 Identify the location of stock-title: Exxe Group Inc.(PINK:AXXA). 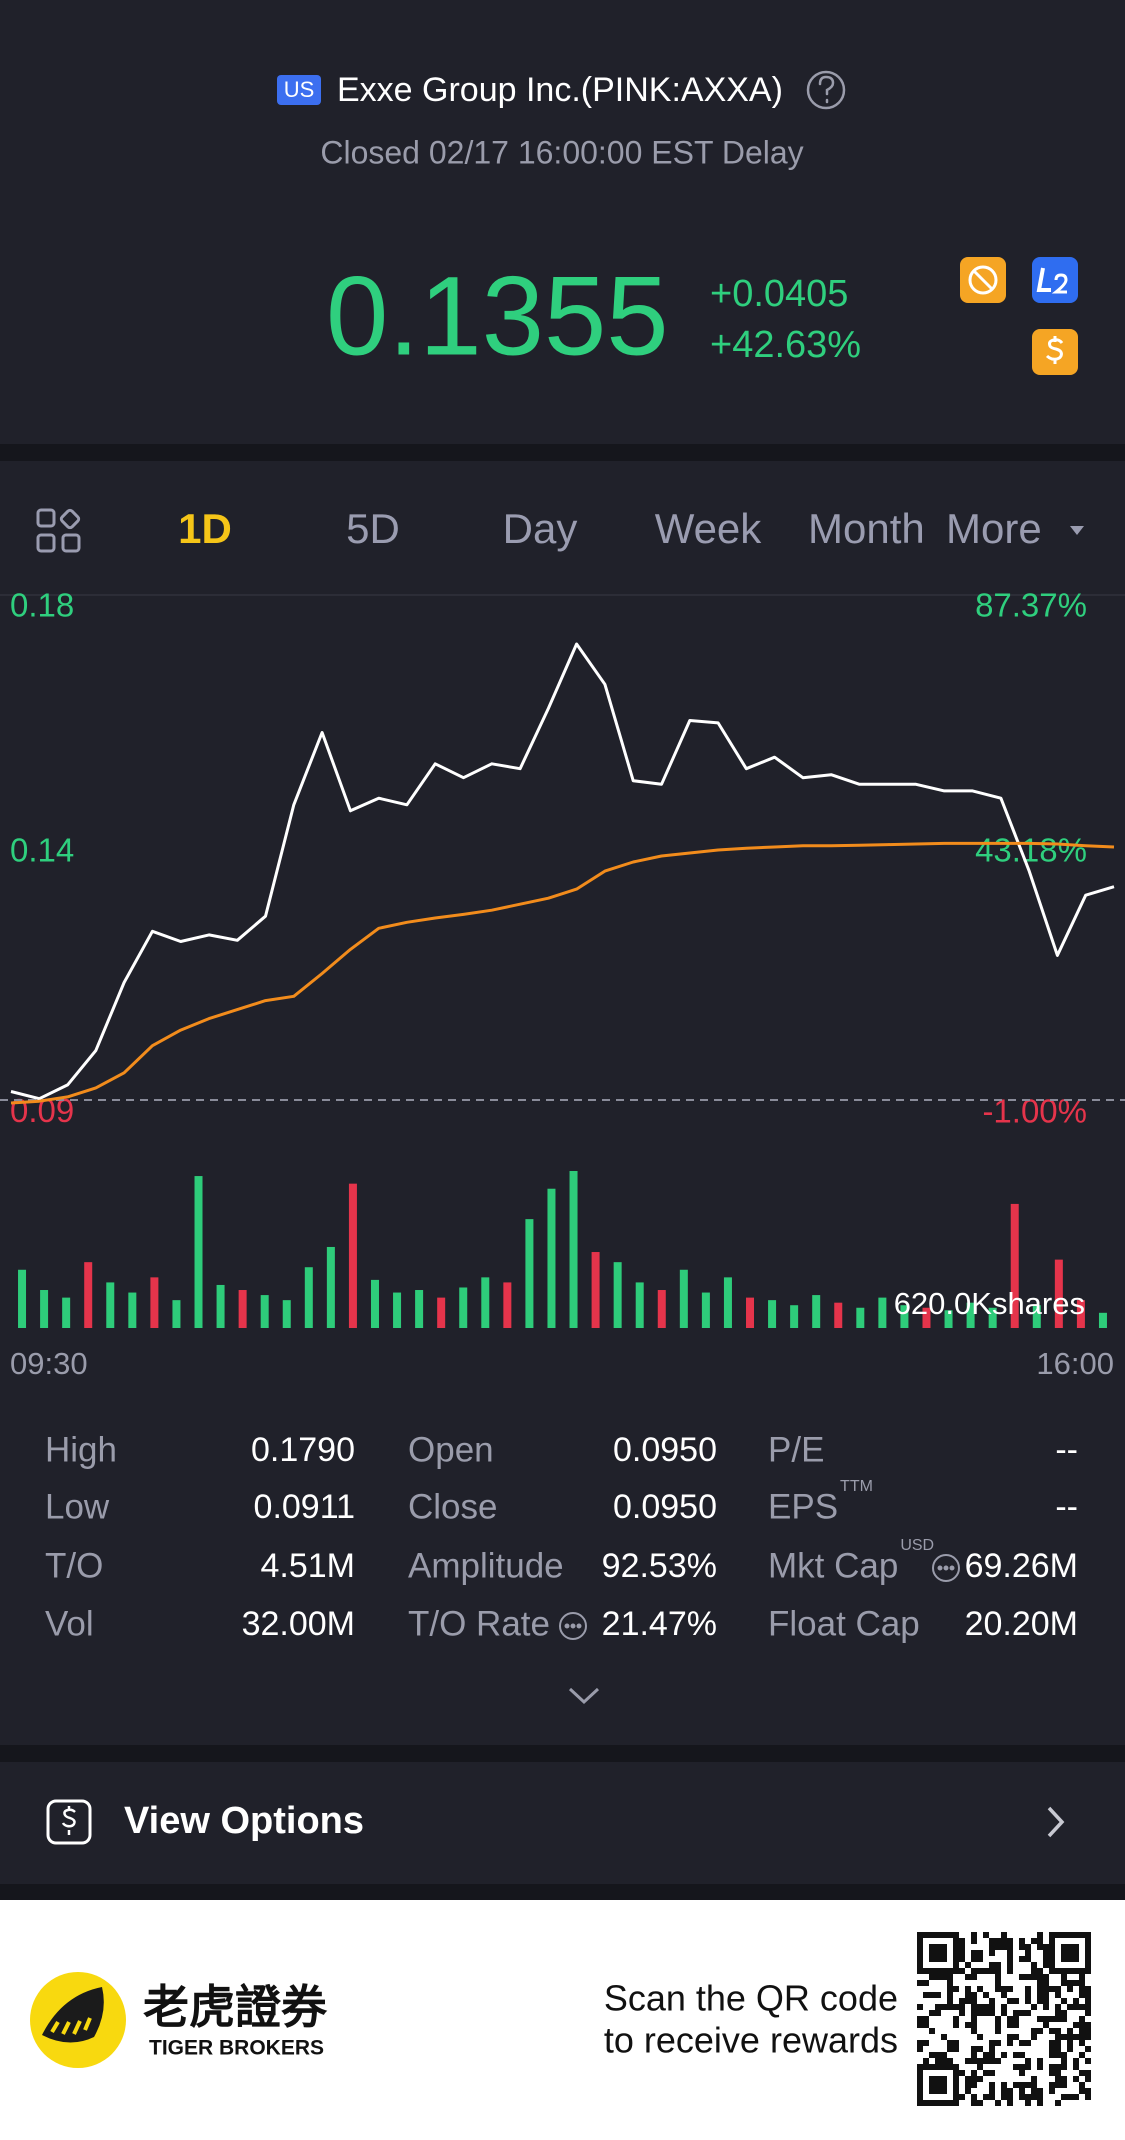
(560, 90).